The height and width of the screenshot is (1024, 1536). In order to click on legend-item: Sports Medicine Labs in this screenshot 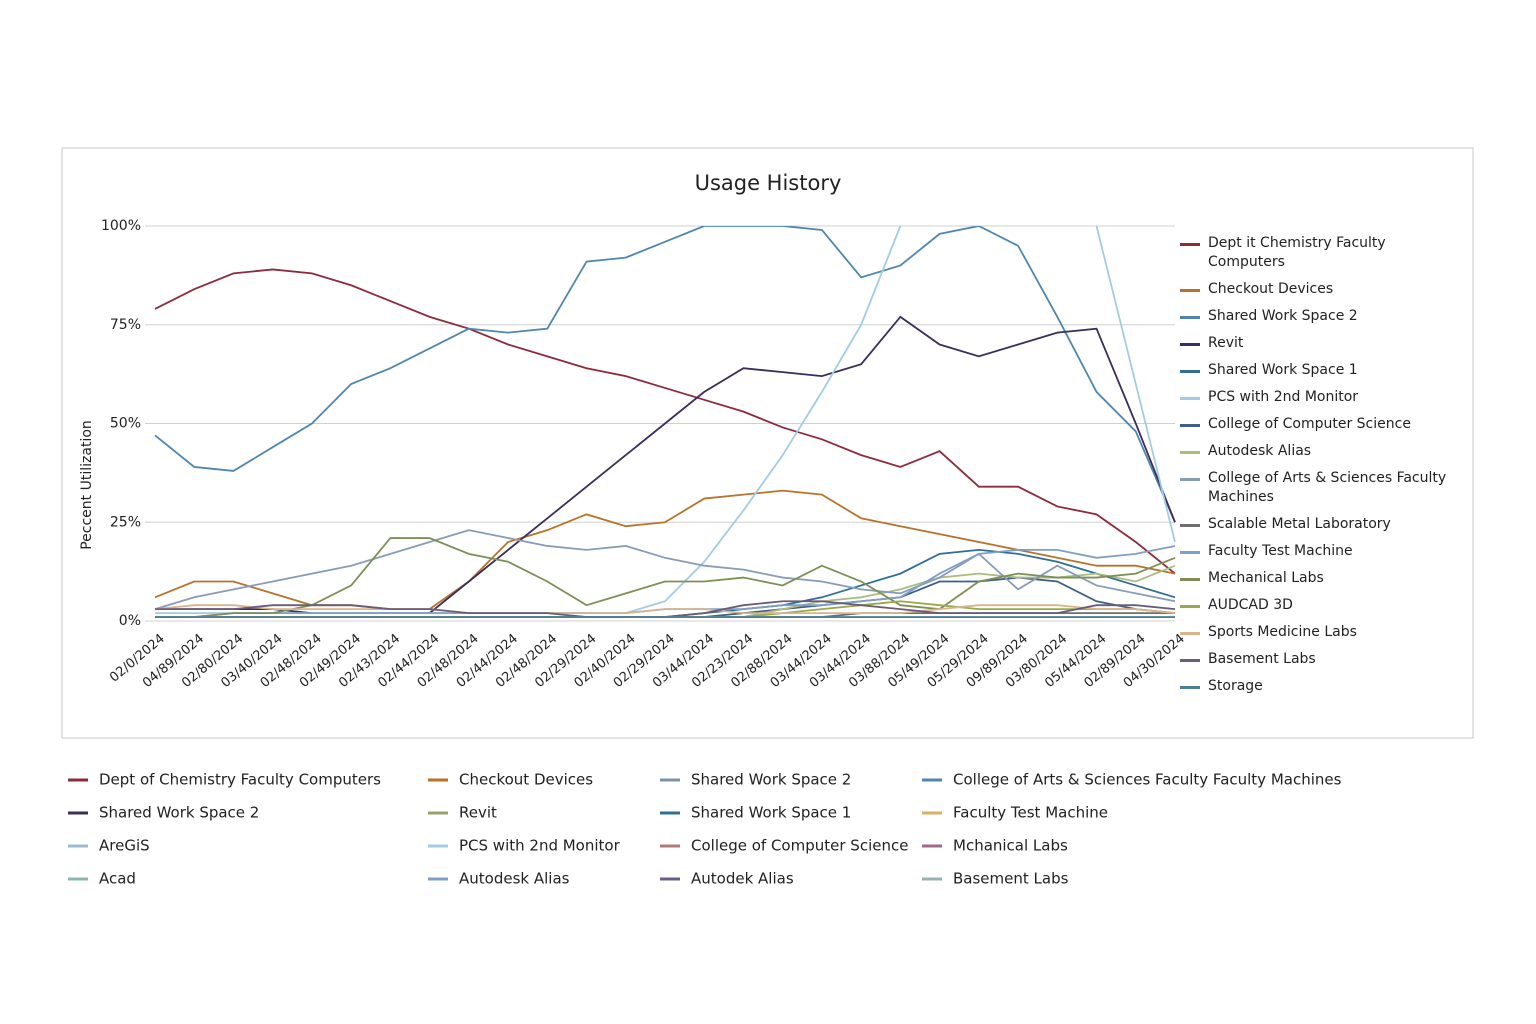, I will do `click(1320, 632)`.